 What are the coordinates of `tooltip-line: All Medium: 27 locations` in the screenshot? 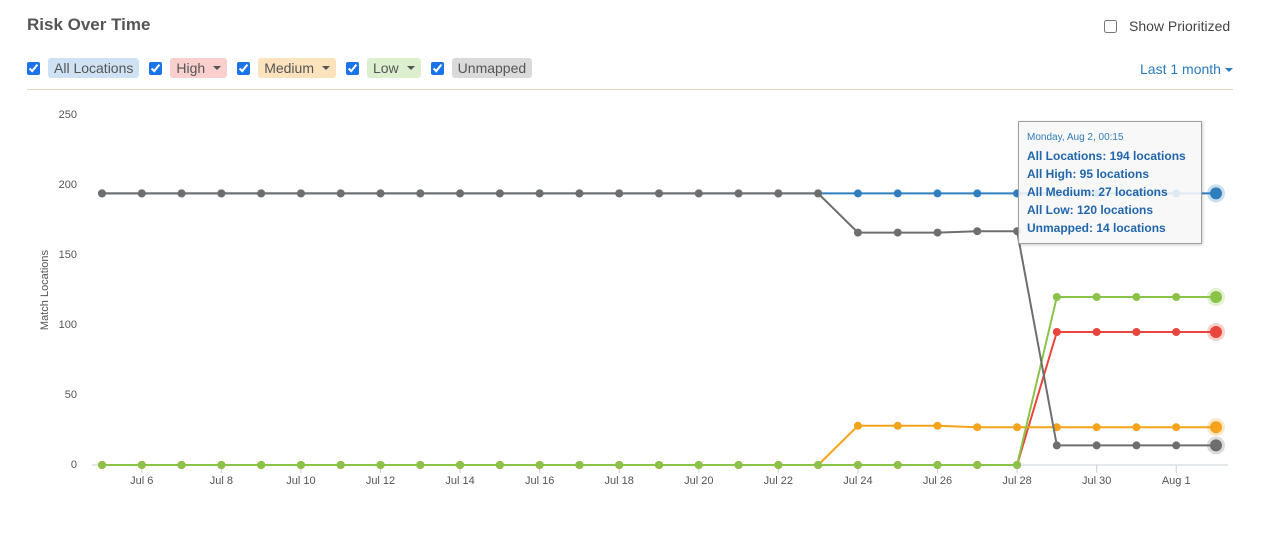 It's located at (1097, 192).